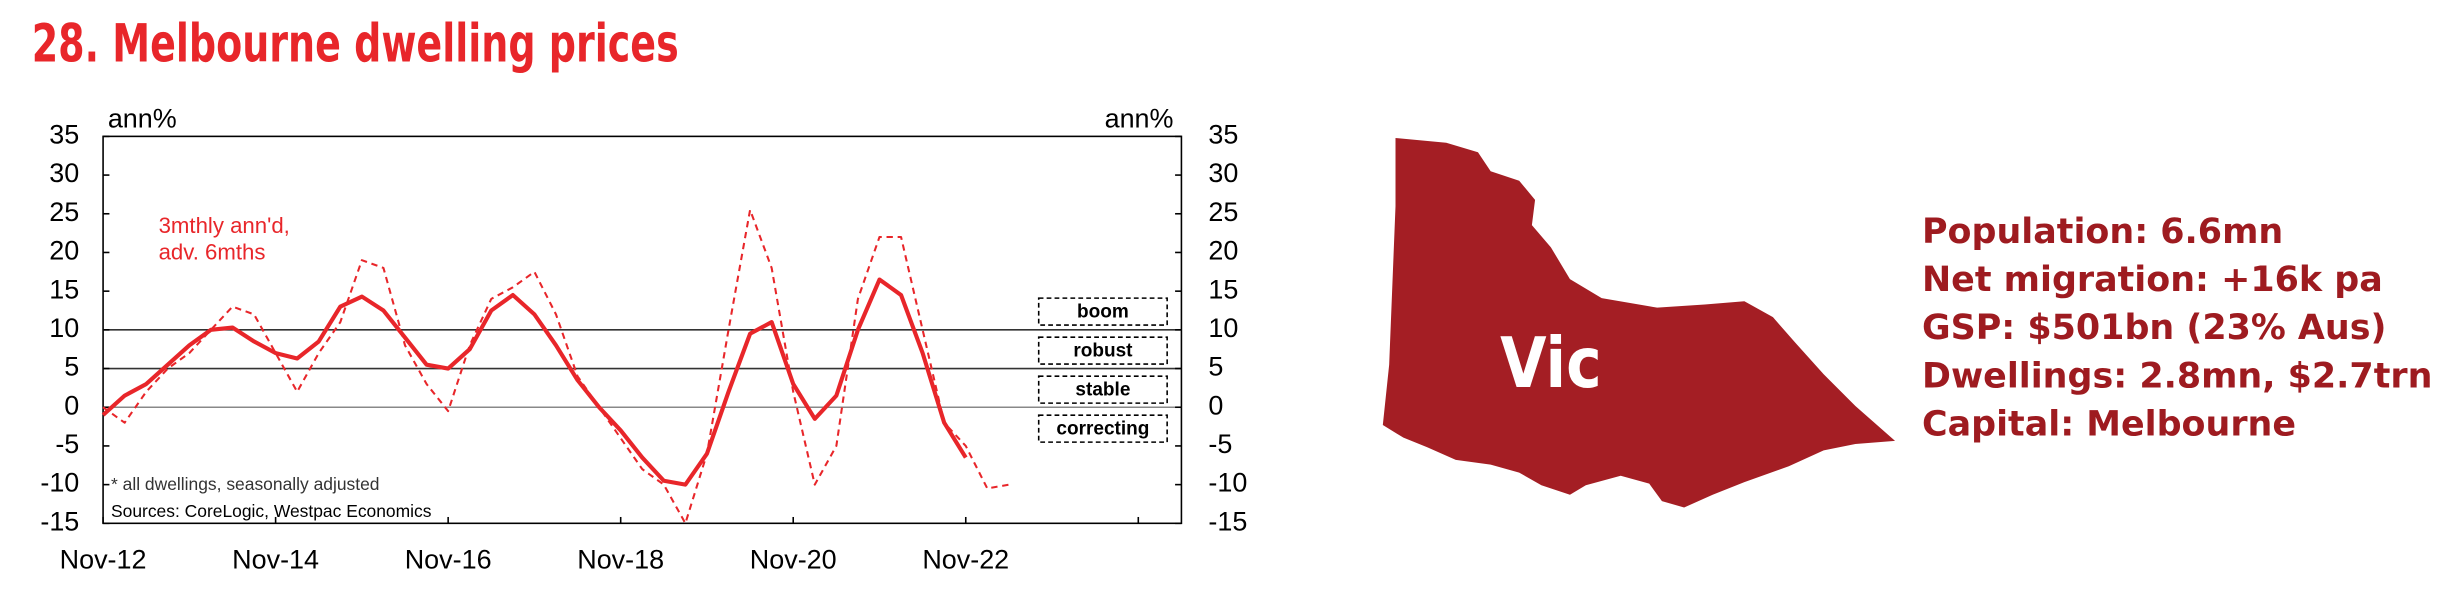  What do you see at coordinates (1139, 119) in the screenshot?
I see `y2-axis-label: ann%` at bounding box center [1139, 119].